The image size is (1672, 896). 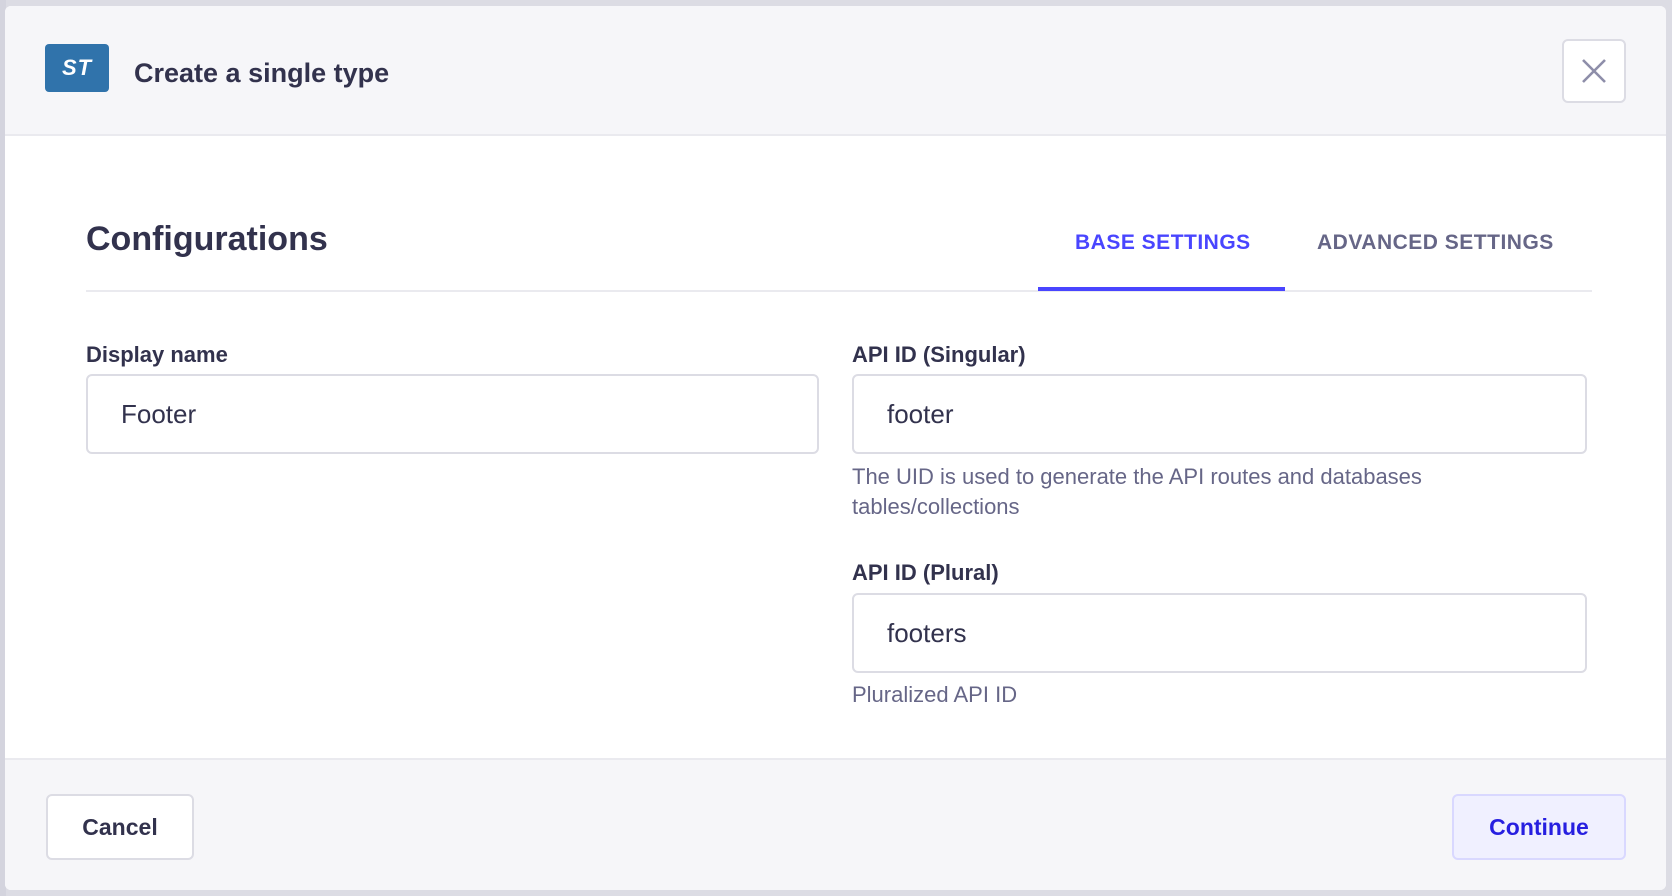 What do you see at coordinates (1539, 827) in the screenshot?
I see `continue-button: Continue` at bounding box center [1539, 827].